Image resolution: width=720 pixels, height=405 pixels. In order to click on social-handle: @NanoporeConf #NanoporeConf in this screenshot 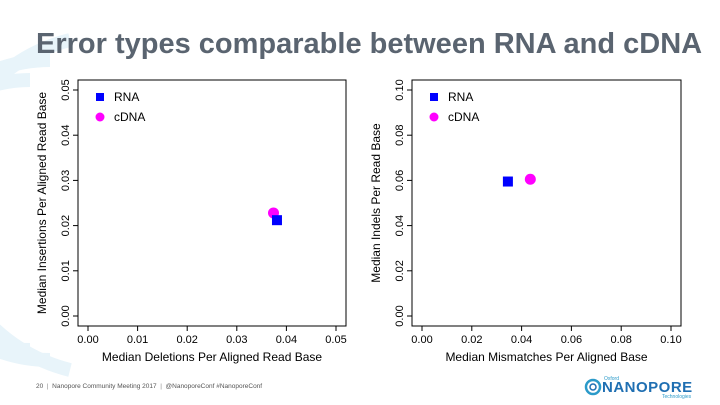, I will do `click(214, 386)`.